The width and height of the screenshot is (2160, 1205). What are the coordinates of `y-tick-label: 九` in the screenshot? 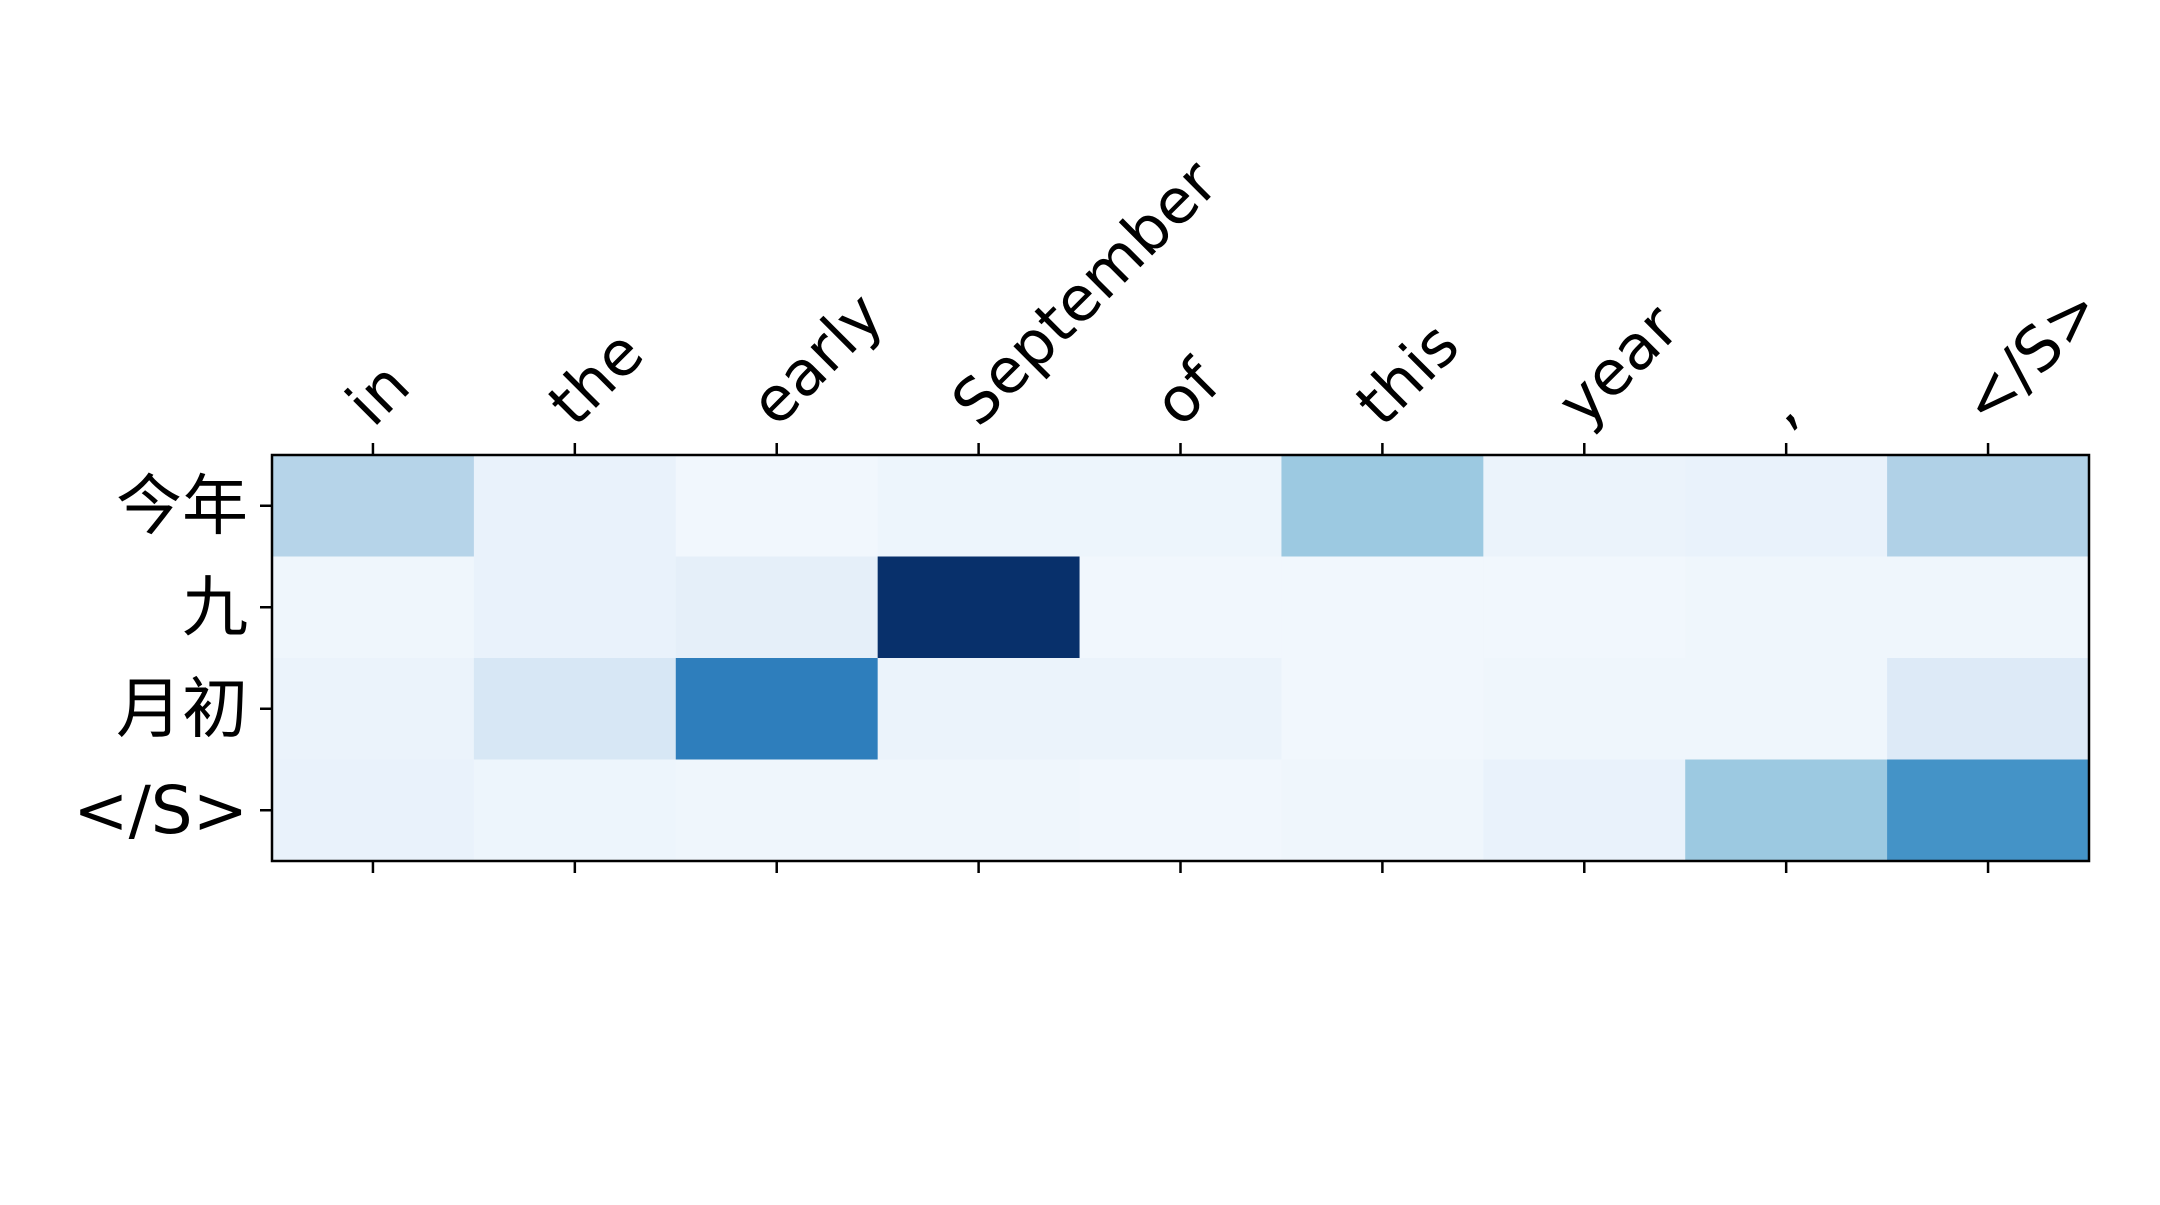 It's located at (215, 607).